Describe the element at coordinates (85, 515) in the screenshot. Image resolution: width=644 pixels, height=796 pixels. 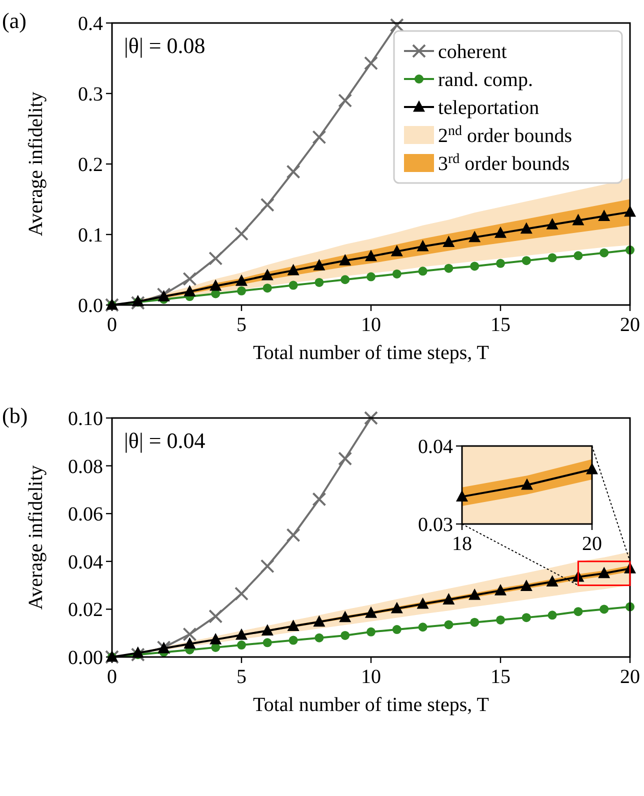
I see `y-tick-label: 0.06` at that location.